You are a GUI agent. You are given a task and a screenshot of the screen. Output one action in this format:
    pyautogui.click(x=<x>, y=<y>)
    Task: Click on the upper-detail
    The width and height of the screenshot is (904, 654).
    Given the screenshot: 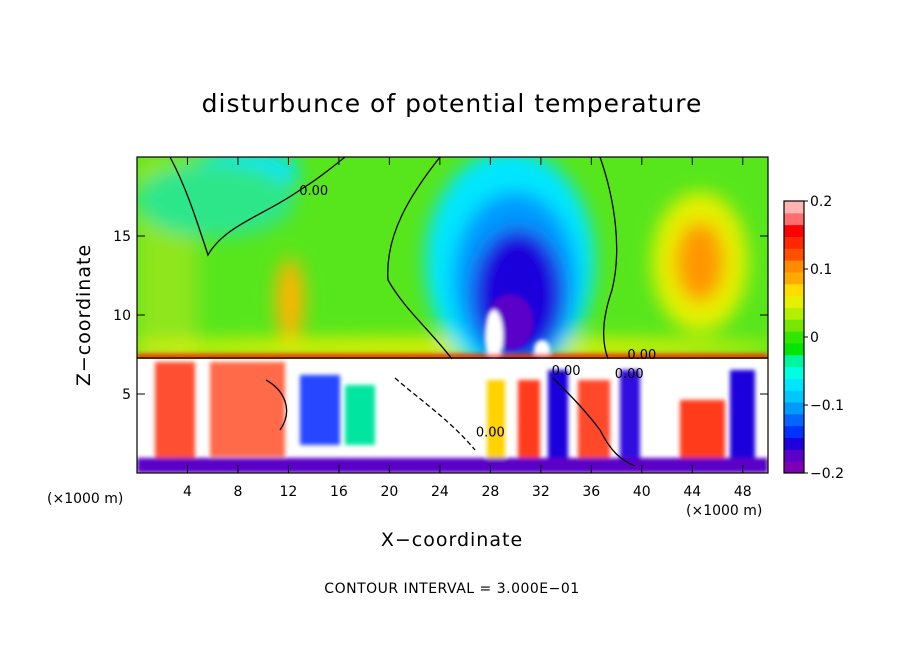 What is the action you would take?
    pyautogui.click(x=452, y=328)
    